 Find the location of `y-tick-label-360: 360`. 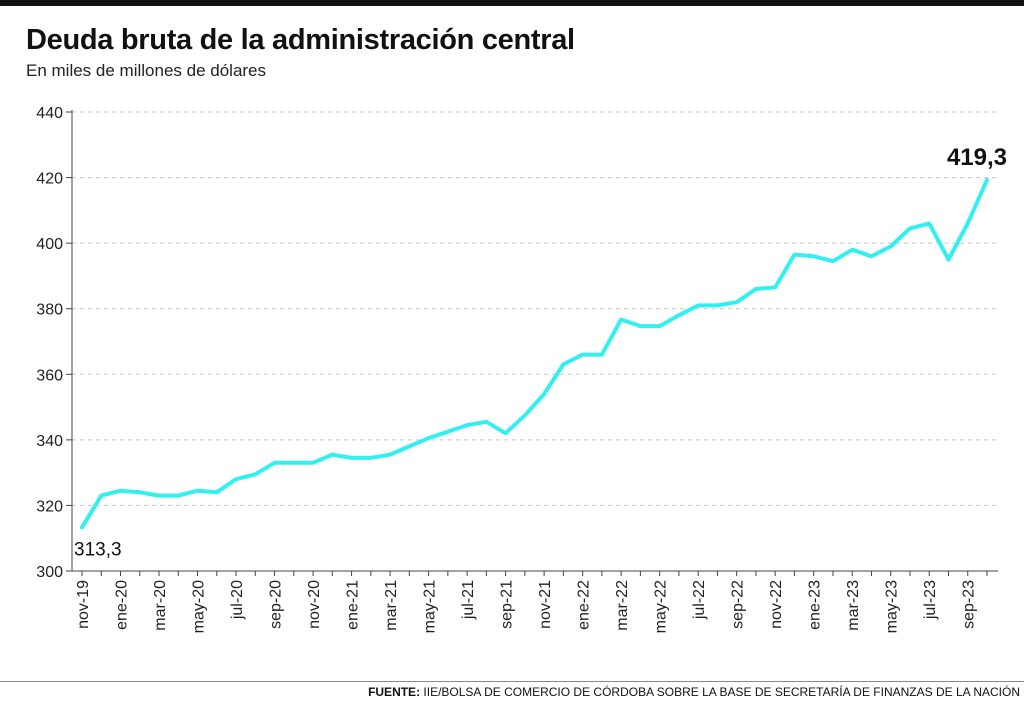

y-tick-label-360: 360 is located at coordinates (49, 375).